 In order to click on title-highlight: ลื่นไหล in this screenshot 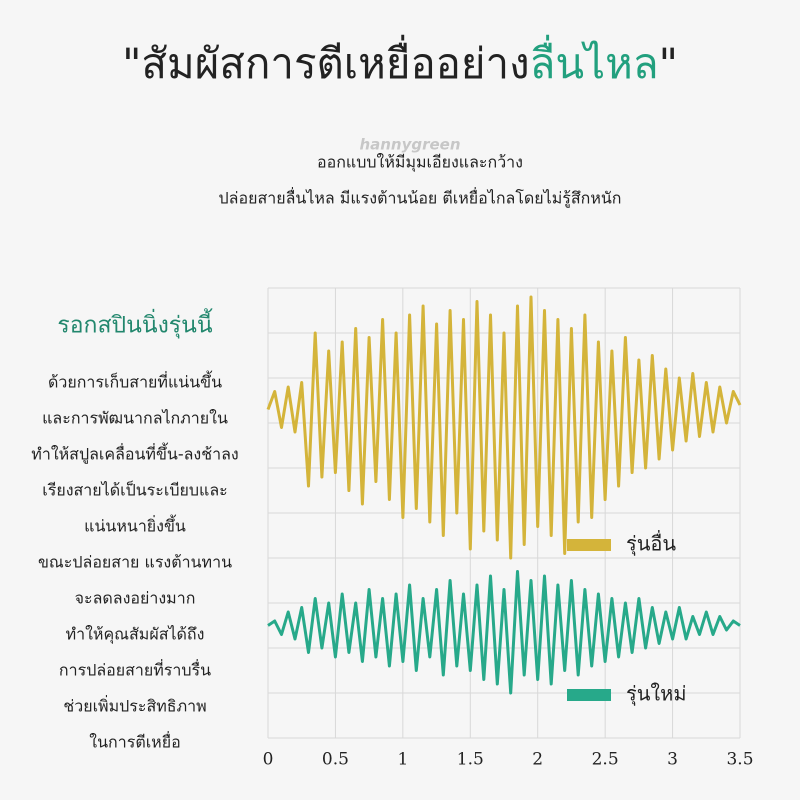, I will do `click(594, 61)`.